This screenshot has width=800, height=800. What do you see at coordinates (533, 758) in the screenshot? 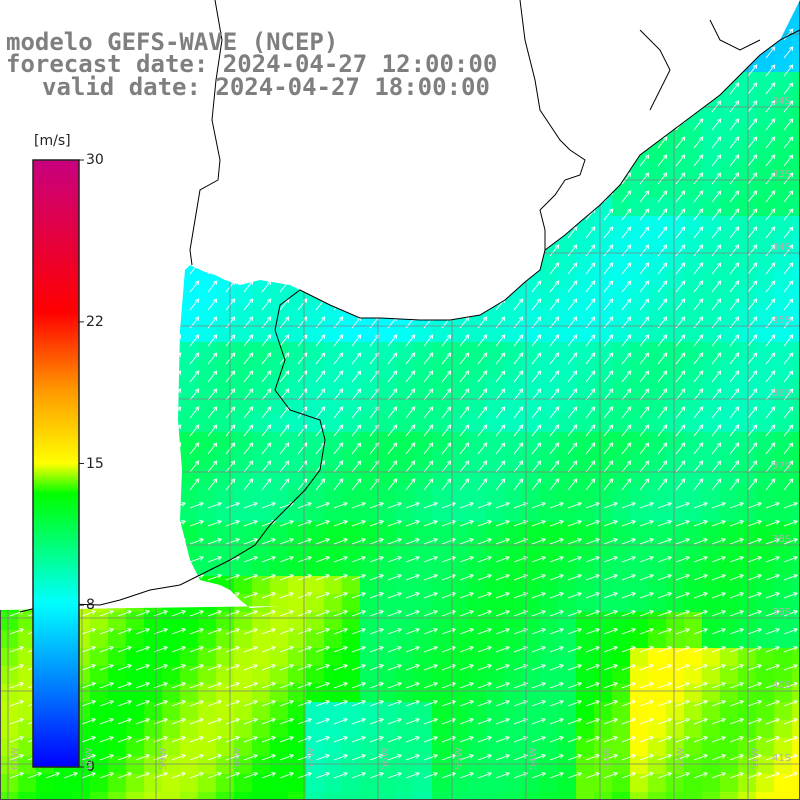
I see `lon-label: 54W` at bounding box center [533, 758].